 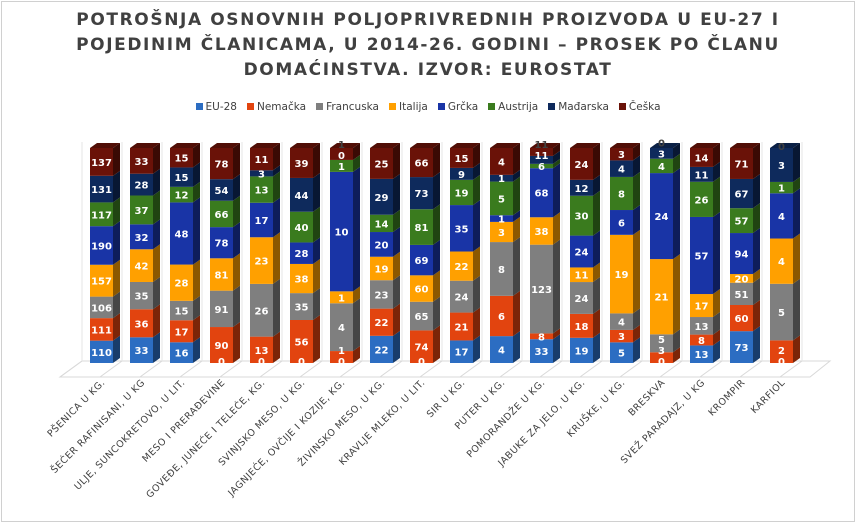 What do you see at coordinates (422, 317) in the screenshot?
I see `data-label: 65` at bounding box center [422, 317].